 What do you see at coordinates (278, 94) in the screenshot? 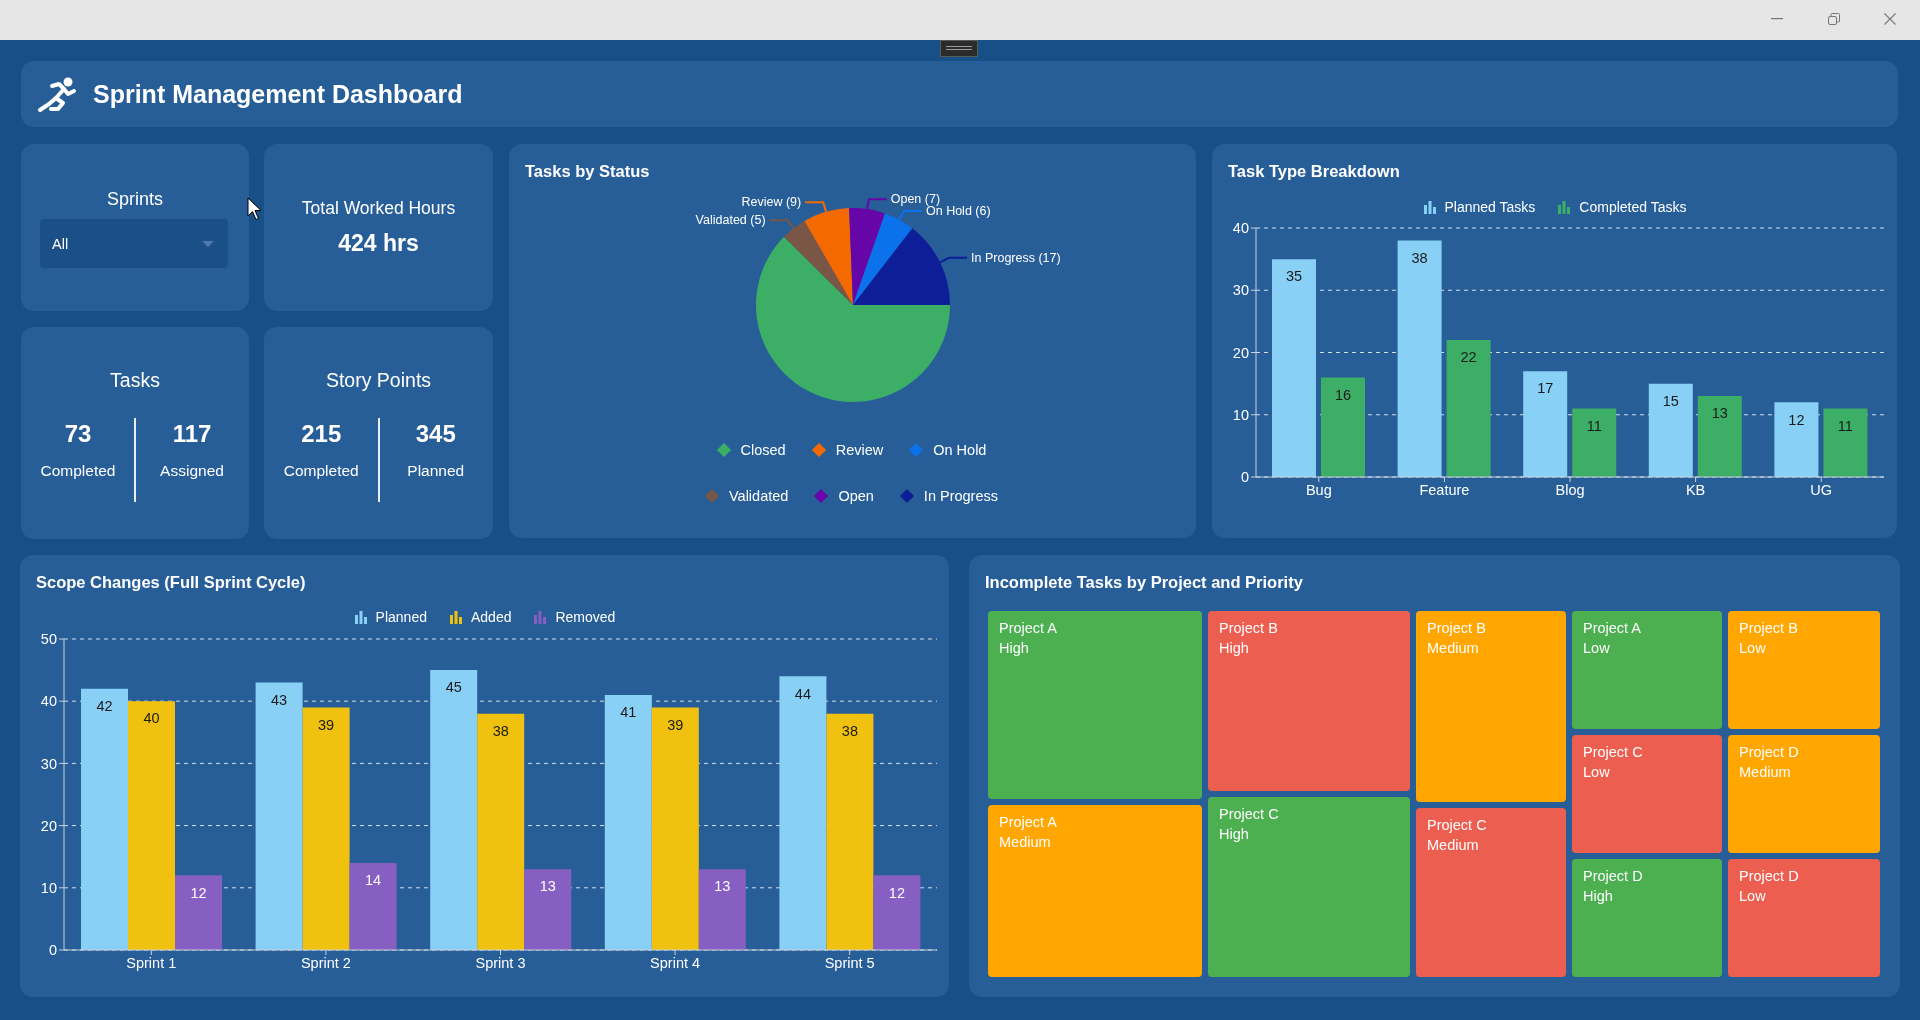
I see `text: Sprint Management Dashboard` at bounding box center [278, 94].